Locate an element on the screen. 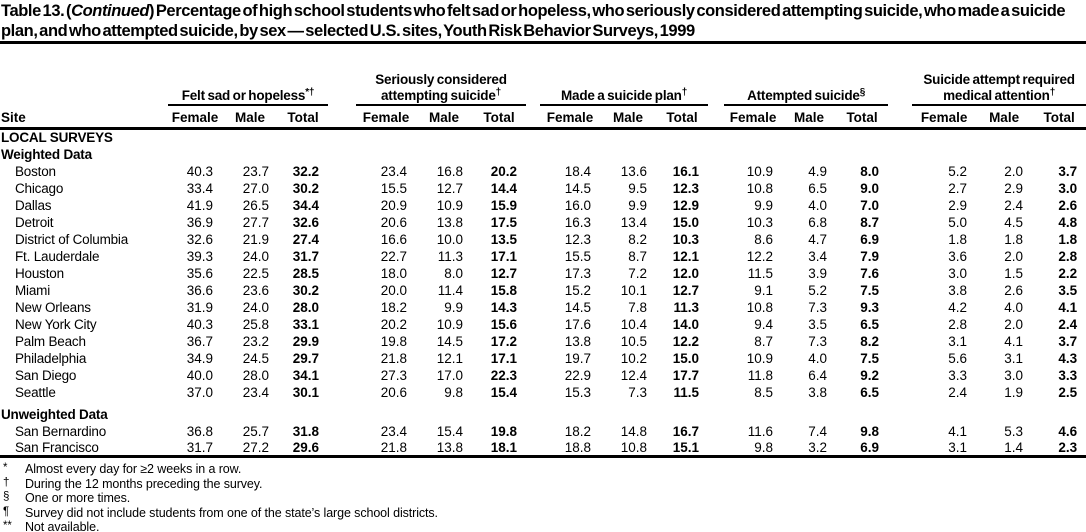  value-cell: 18.2 is located at coordinates (578, 431).